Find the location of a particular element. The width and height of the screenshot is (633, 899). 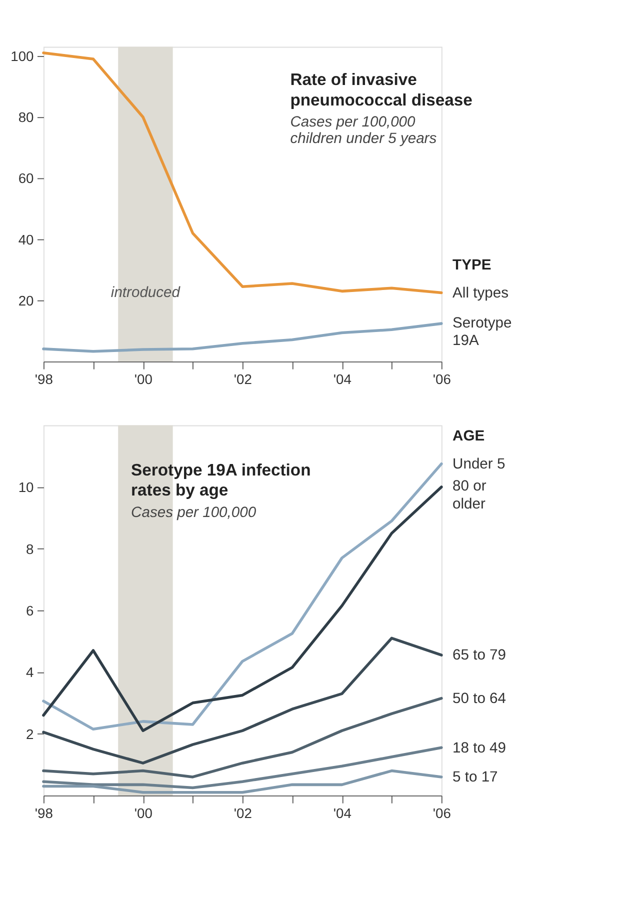

series-label: 5 to 17 is located at coordinates (475, 778).